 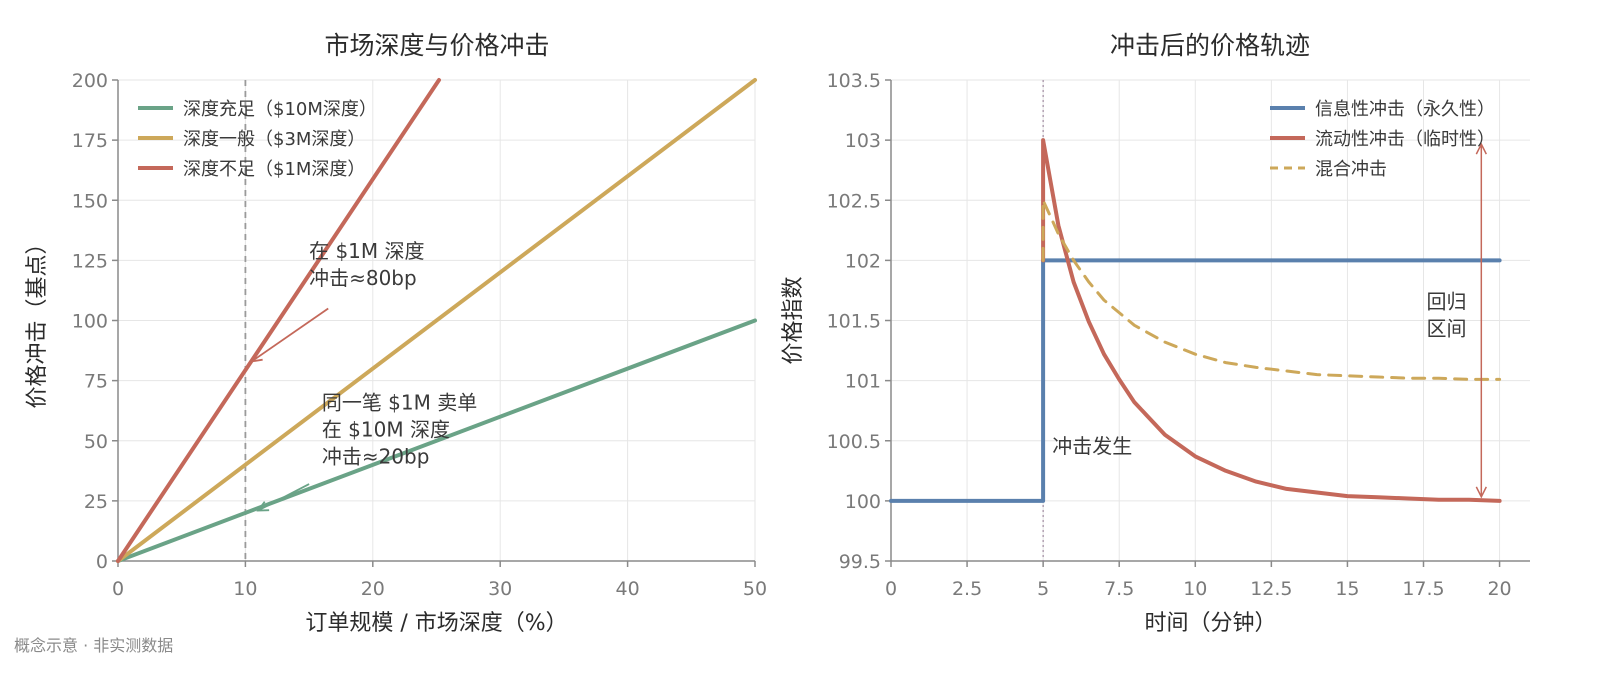 I want to click on y-tick-label: 103, so click(x=863, y=141).